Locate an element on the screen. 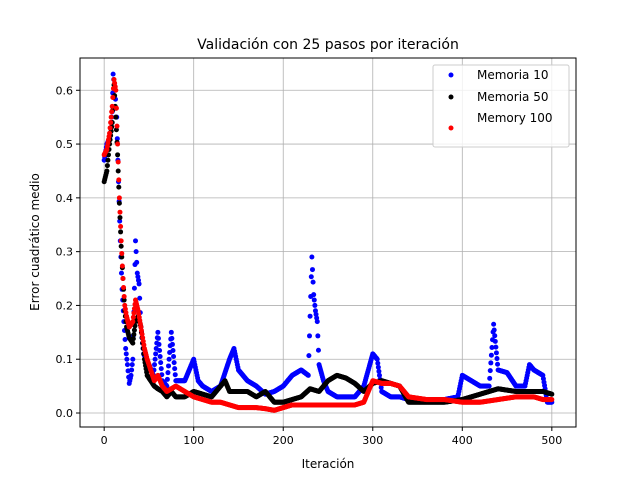  x-tick-label: 100 is located at coordinates (193, 440).